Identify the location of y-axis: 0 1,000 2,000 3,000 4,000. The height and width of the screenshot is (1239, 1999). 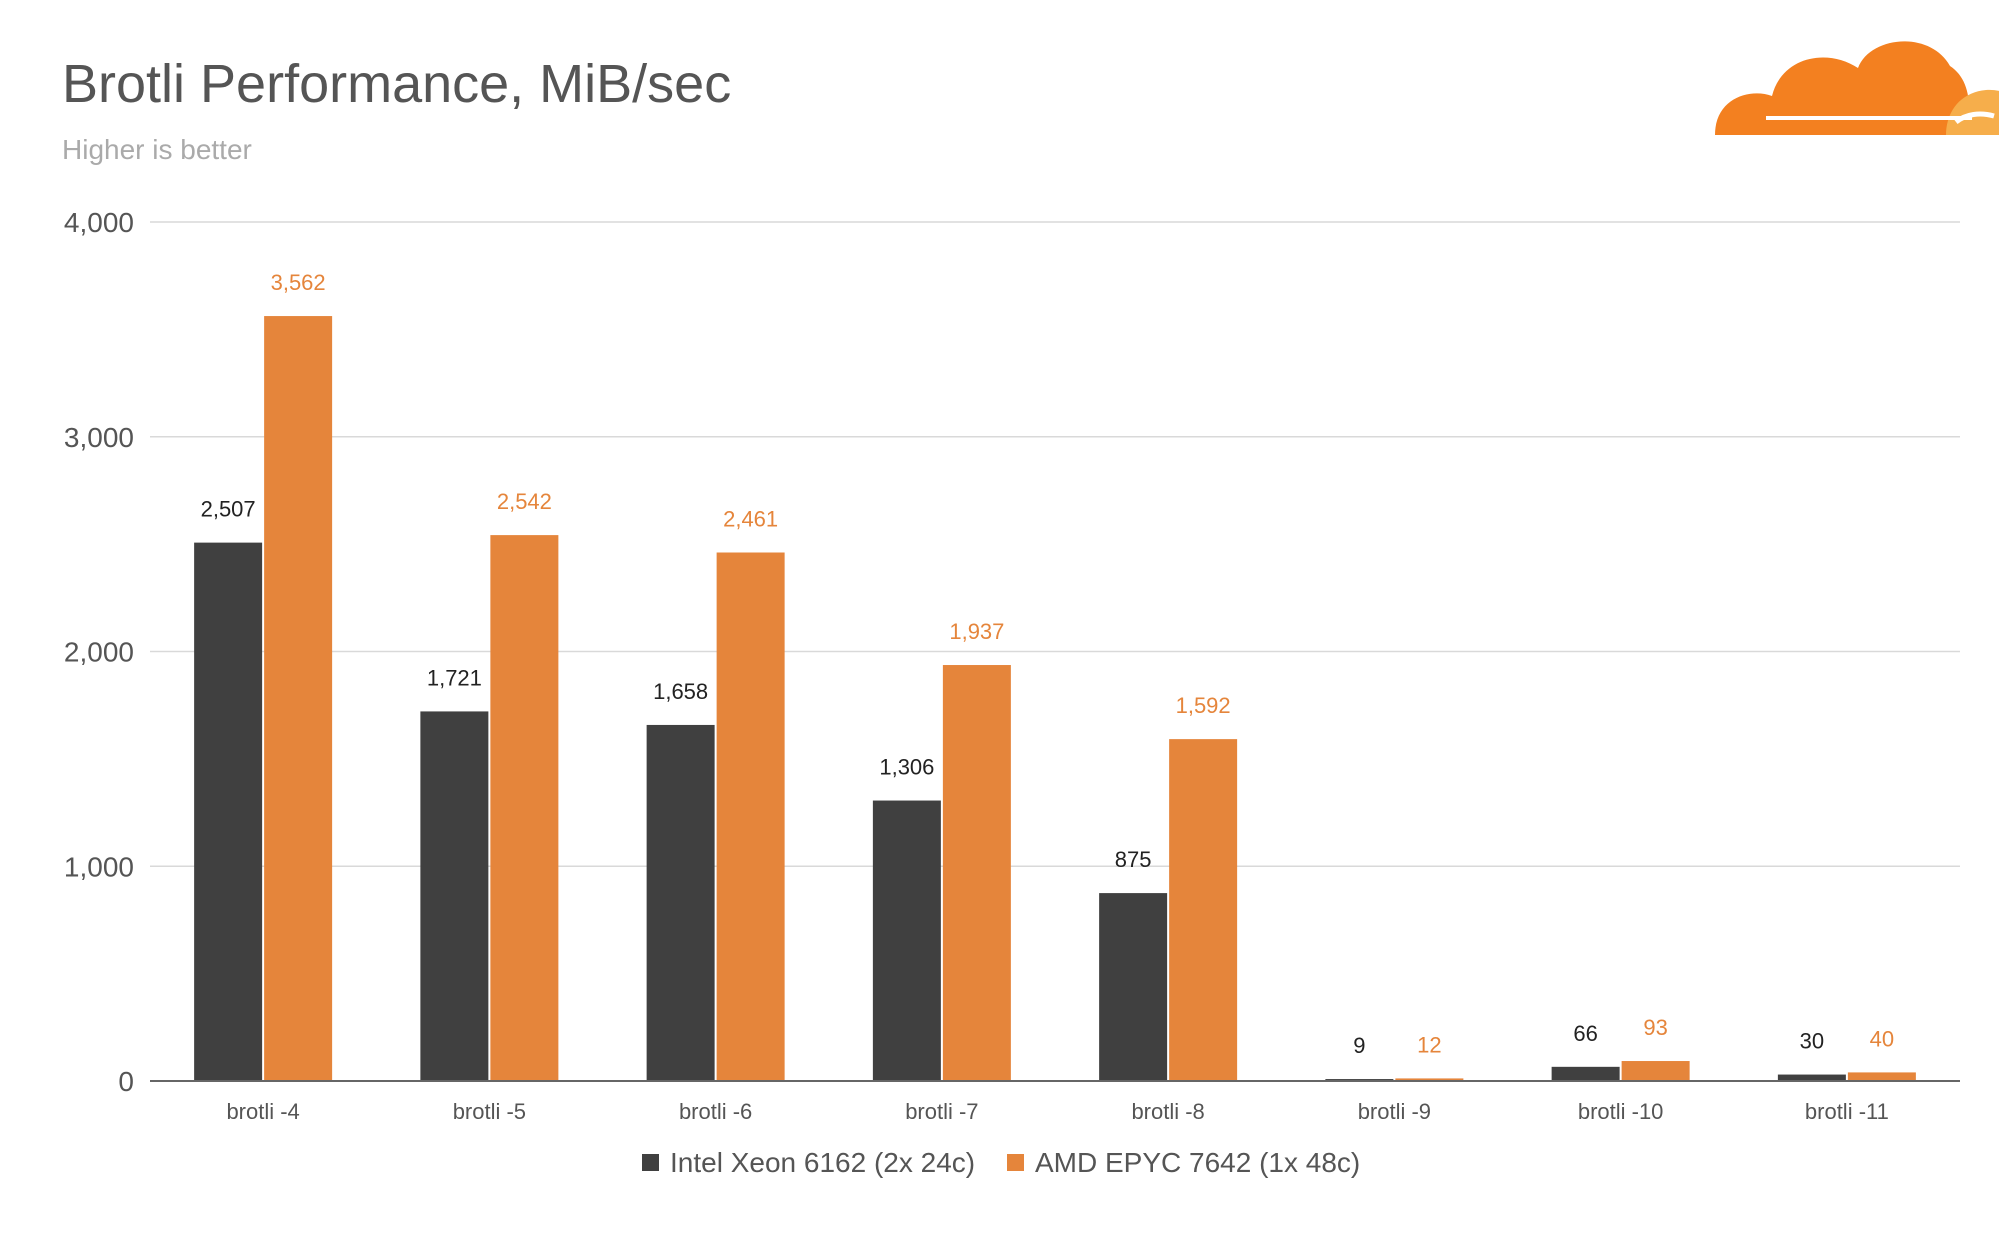
(99, 652).